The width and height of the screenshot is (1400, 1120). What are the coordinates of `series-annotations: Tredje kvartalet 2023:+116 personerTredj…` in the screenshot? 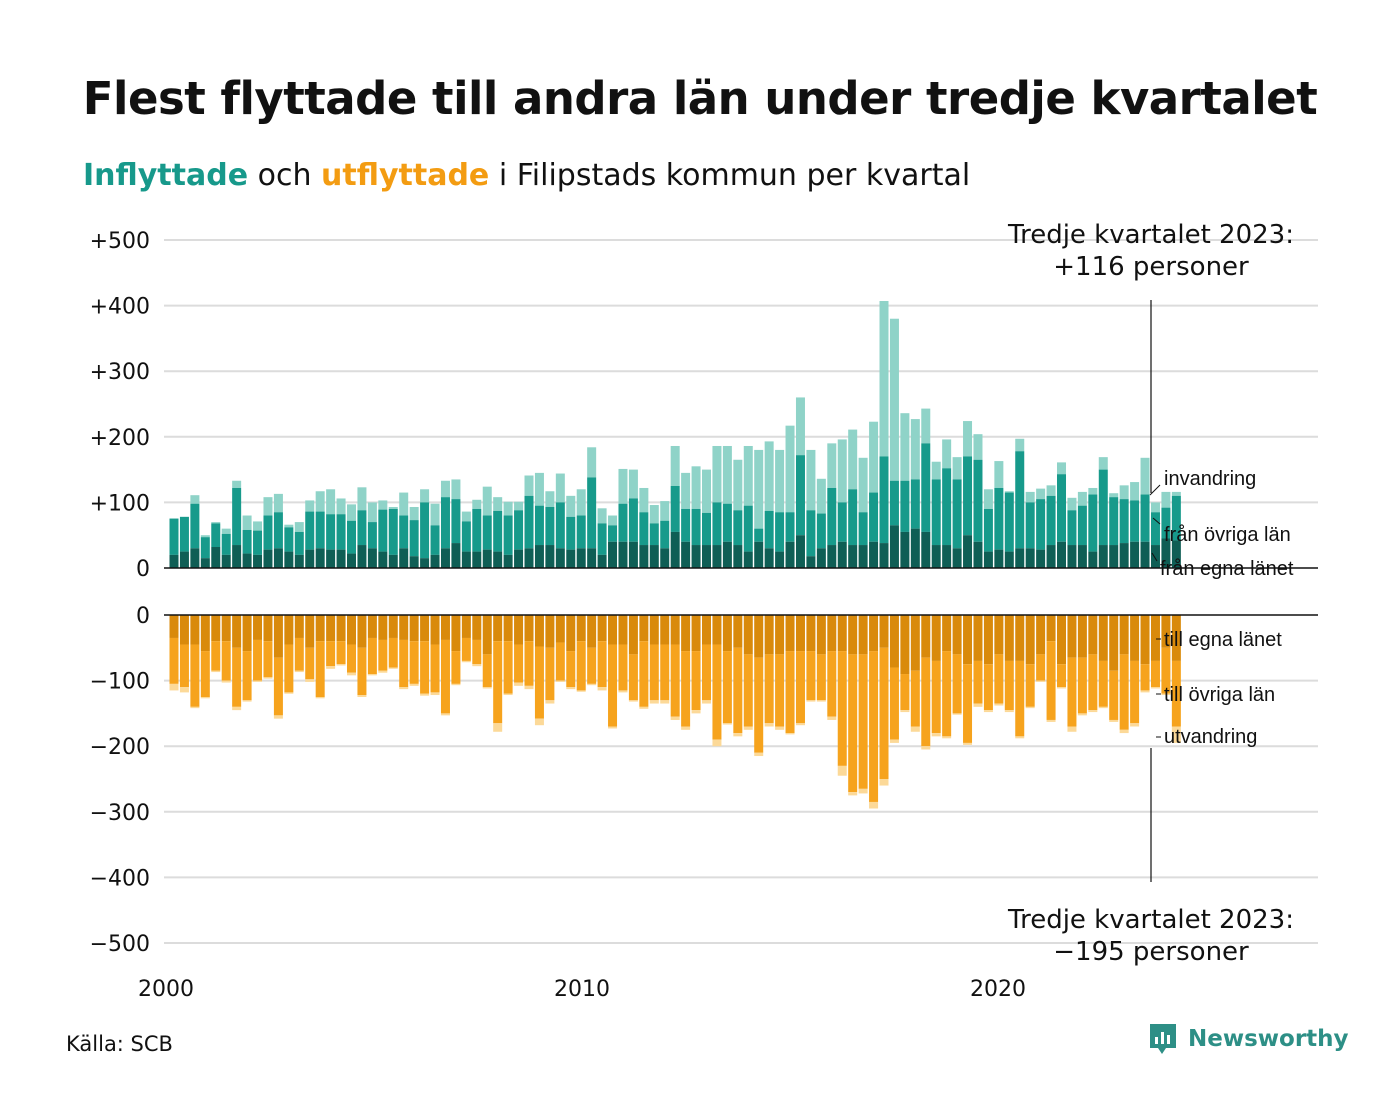 It's located at (1150, 593).